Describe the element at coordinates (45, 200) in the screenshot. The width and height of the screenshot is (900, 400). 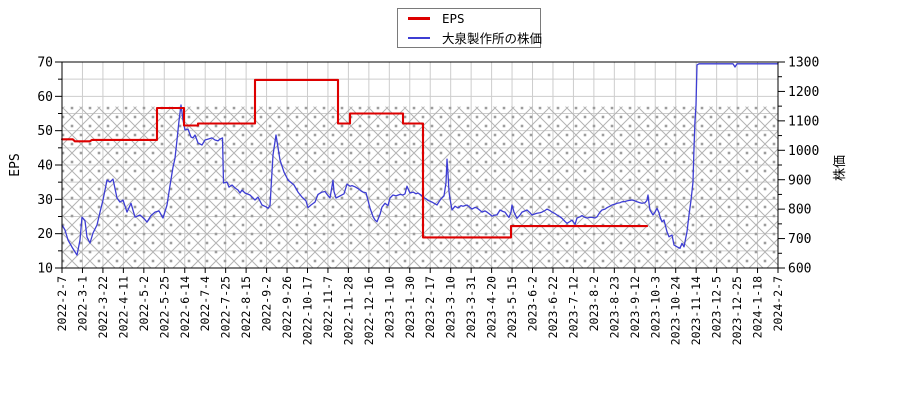
I see `y-left-tick-label: 30` at that location.